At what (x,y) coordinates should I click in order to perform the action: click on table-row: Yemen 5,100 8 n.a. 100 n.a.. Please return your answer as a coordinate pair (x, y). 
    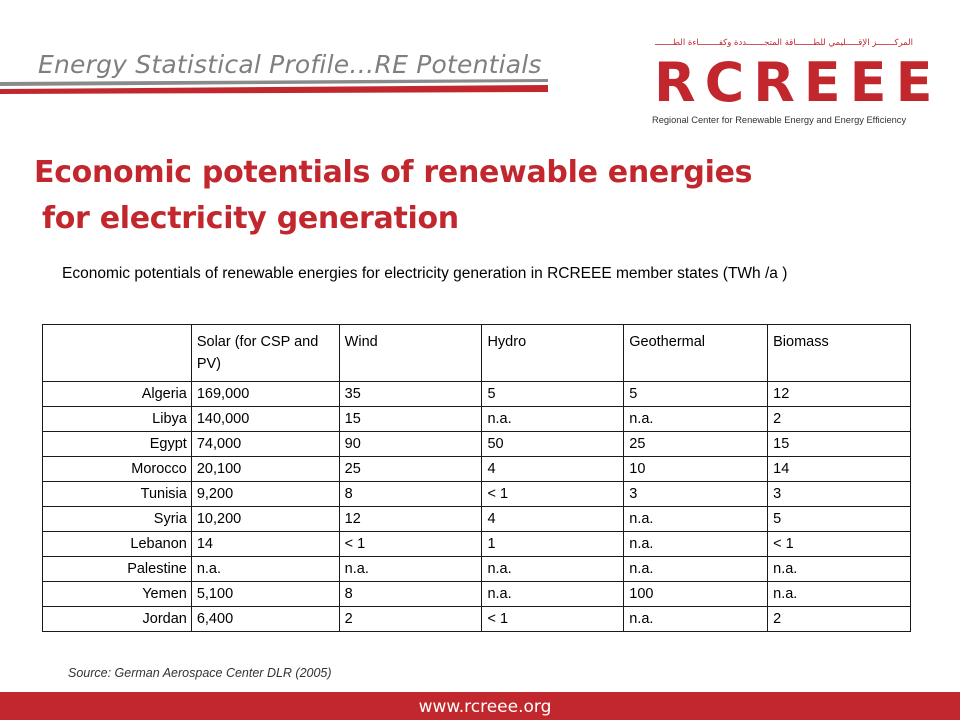
    Looking at the image, I should click on (476, 594).